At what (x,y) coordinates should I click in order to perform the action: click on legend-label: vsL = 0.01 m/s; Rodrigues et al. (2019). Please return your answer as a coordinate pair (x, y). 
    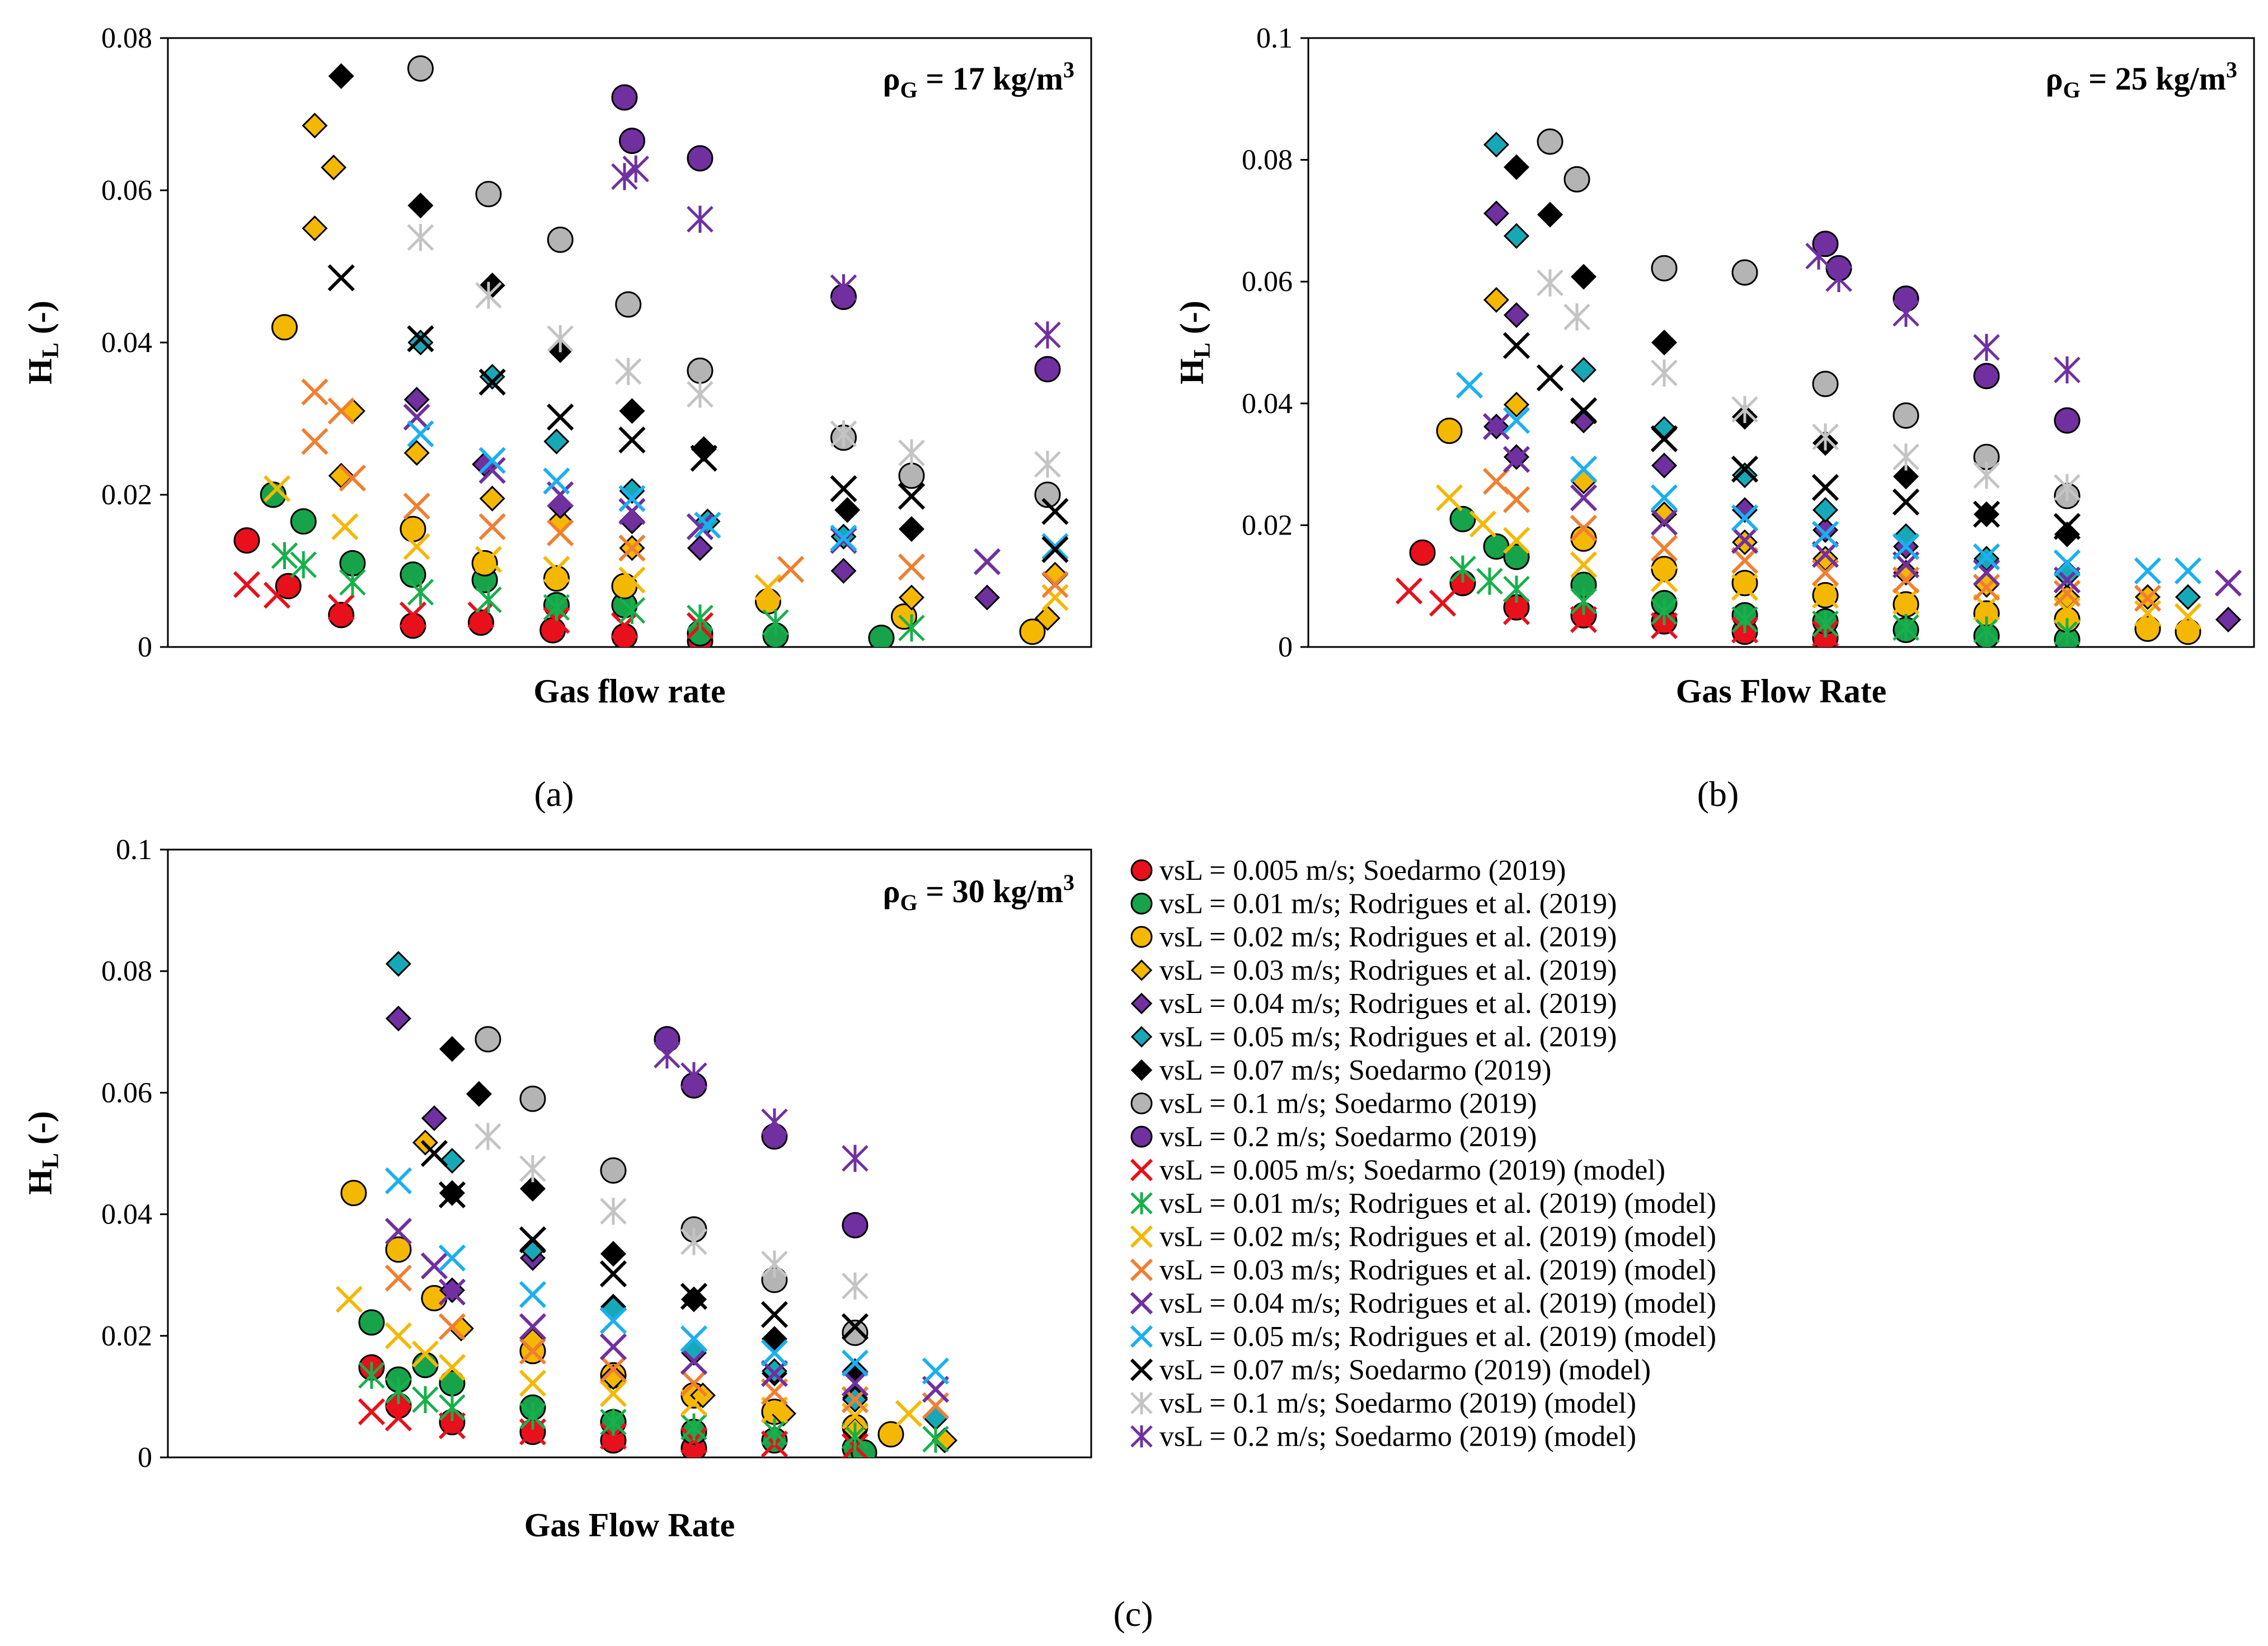
    Looking at the image, I should click on (1388, 904).